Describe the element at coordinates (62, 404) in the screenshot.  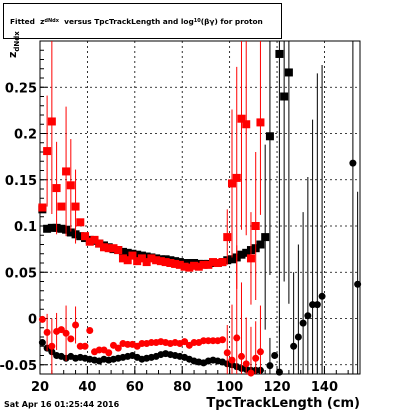
I see `timestamp: Sat Apr 16 01:25:44 2016` at that location.